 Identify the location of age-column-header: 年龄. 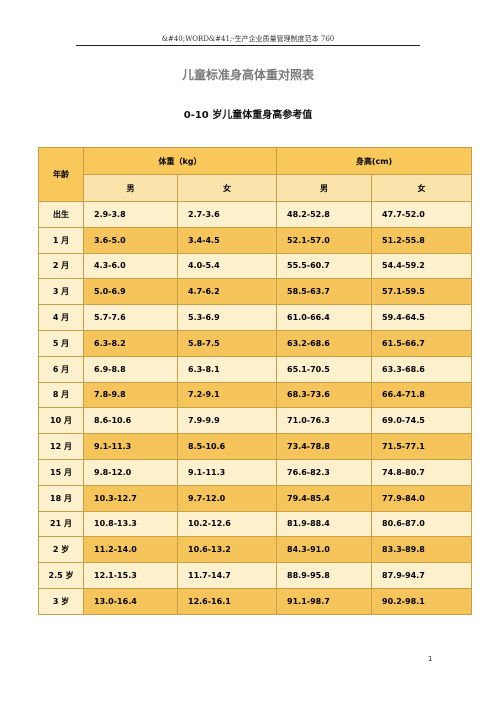
(61, 174).